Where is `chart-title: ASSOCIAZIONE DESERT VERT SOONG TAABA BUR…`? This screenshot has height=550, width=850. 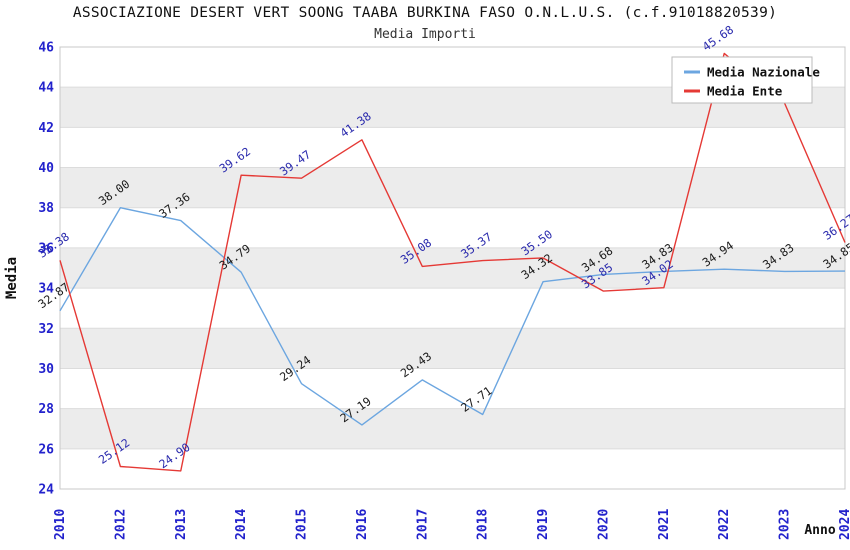 chart-title: ASSOCIAZIONE DESERT VERT SOONG TAABA BUR… is located at coordinates (425, 13).